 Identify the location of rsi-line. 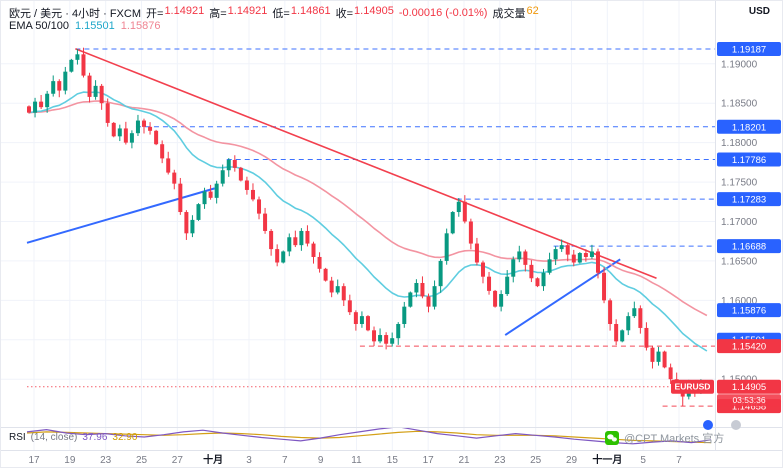
(369, 436).